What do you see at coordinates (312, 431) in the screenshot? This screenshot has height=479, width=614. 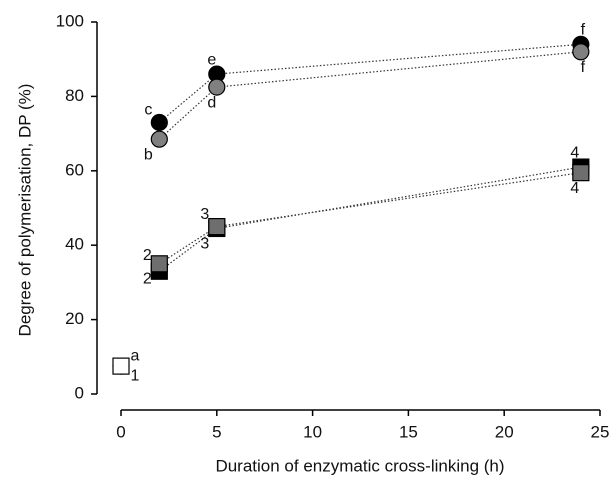 I see `x-tick-label: 10` at bounding box center [312, 431].